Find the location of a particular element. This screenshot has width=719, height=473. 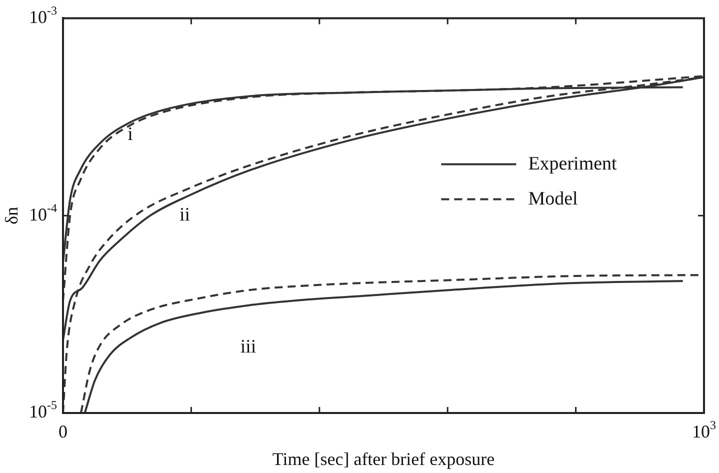

legend-label: Experiment is located at coordinates (573, 163).